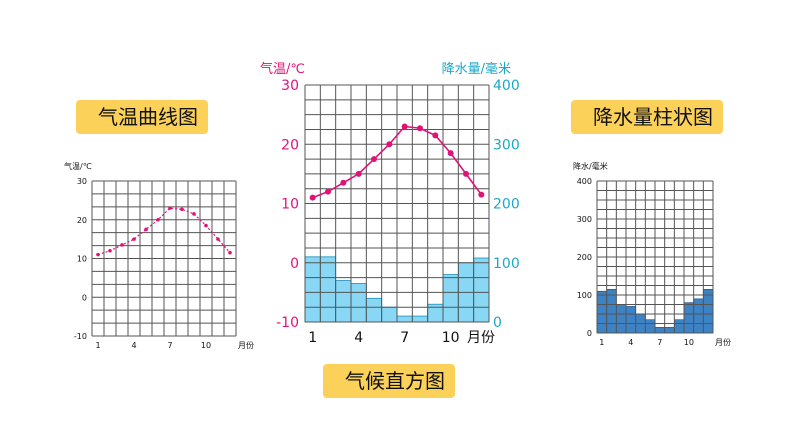 The height and width of the screenshot is (447, 794). I want to click on y-tick-label: 30, so click(82, 181).